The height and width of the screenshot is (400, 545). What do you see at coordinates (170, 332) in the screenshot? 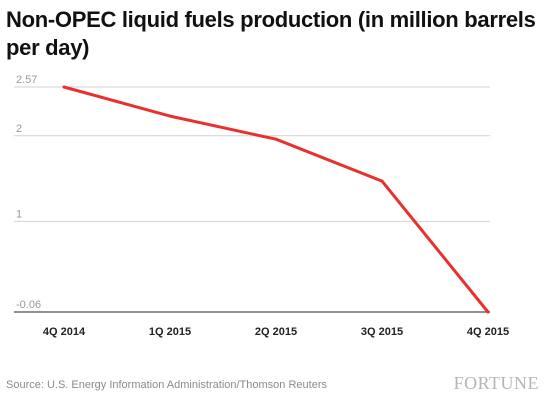
I see `x-tick-label: 1Q 2015` at bounding box center [170, 332].